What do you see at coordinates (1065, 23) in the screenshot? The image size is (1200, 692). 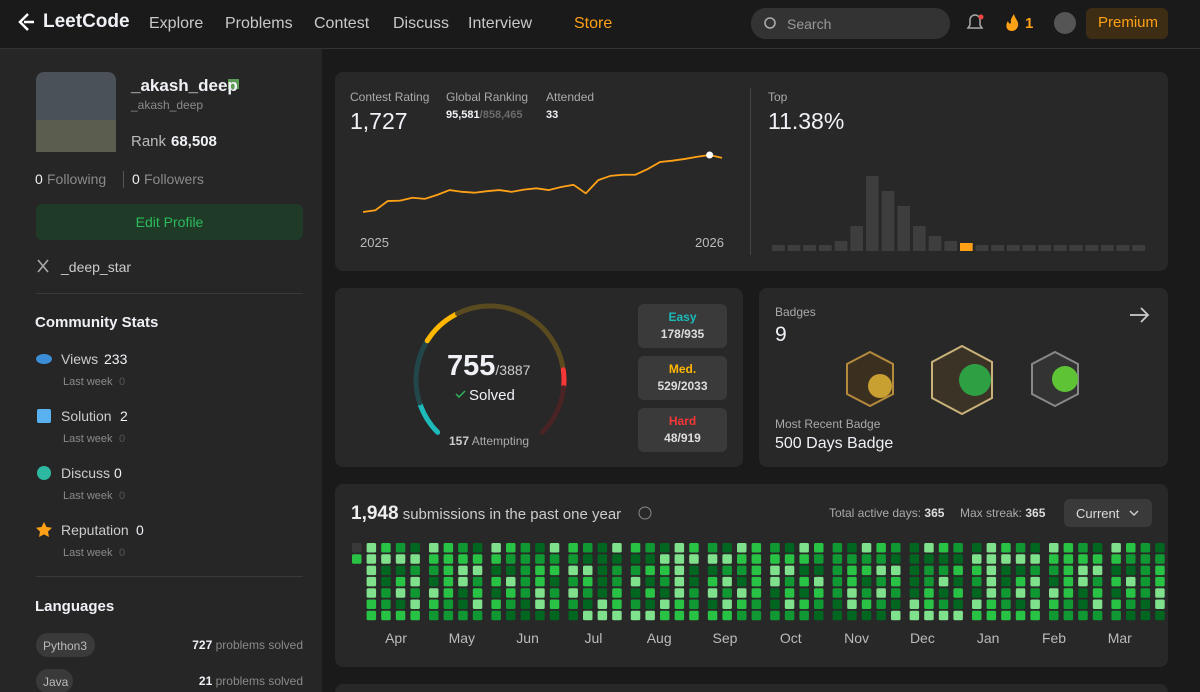 I see `avatar-small` at bounding box center [1065, 23].